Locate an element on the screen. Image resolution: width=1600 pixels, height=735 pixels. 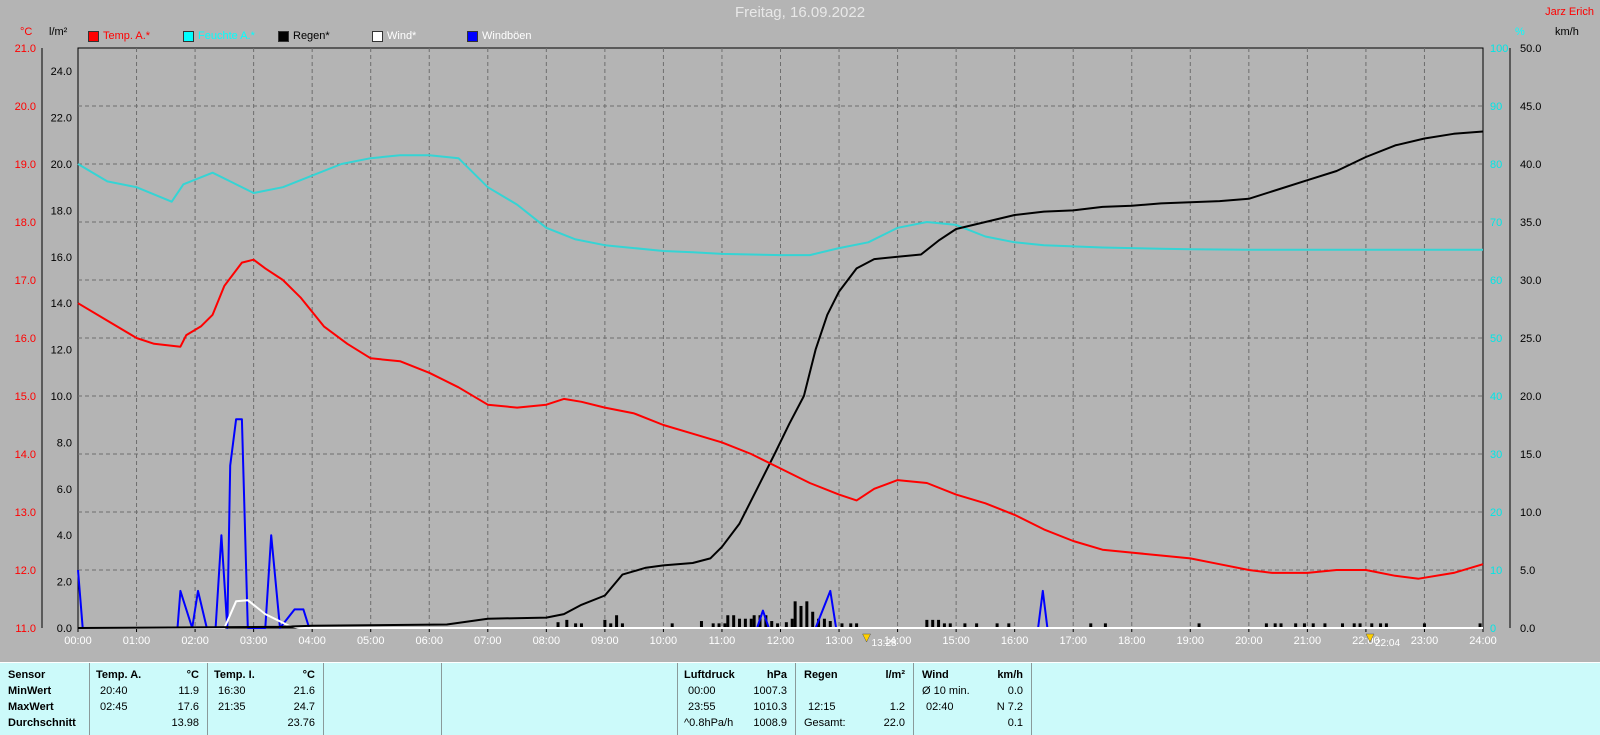
event-label: 13:28 is located at coordinates (884, 643).